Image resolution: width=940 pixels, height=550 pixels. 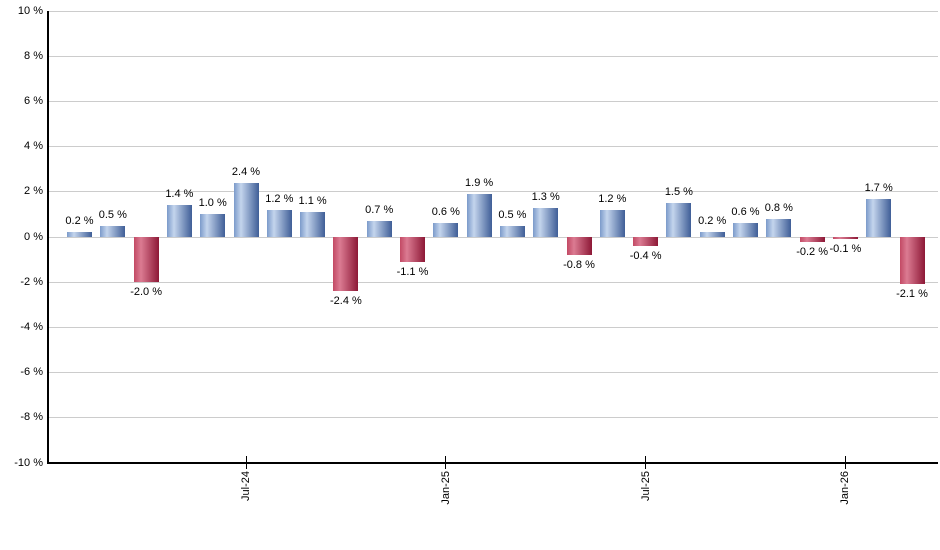 I want to click on bar-value-label: 1.9 %, so click(x=479, y=183).